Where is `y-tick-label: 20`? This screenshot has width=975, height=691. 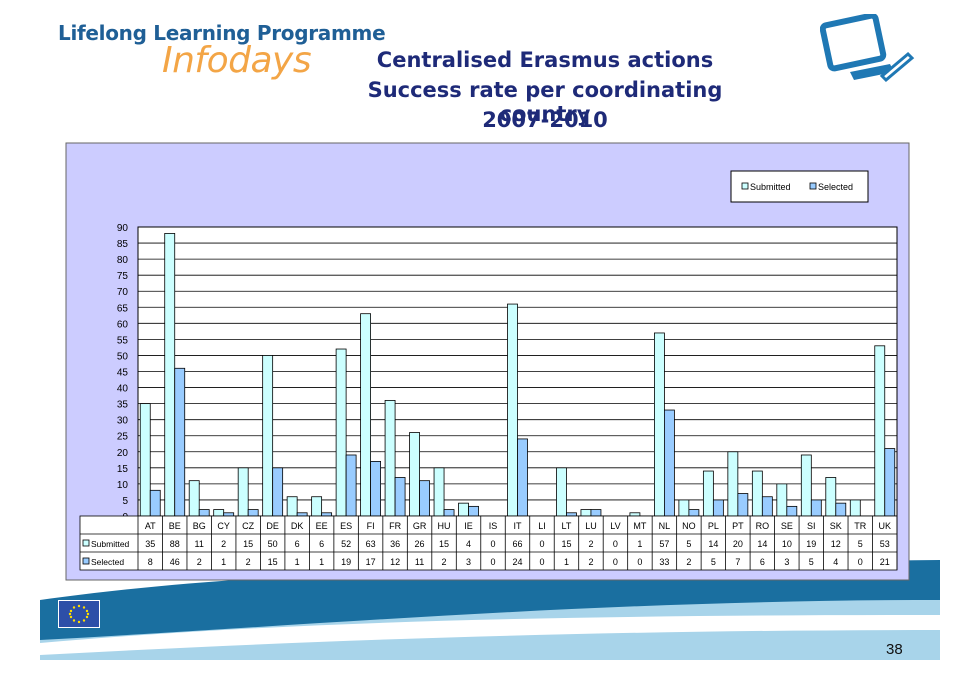
y-tick-label: 20 is located at coordinates (123, 453).